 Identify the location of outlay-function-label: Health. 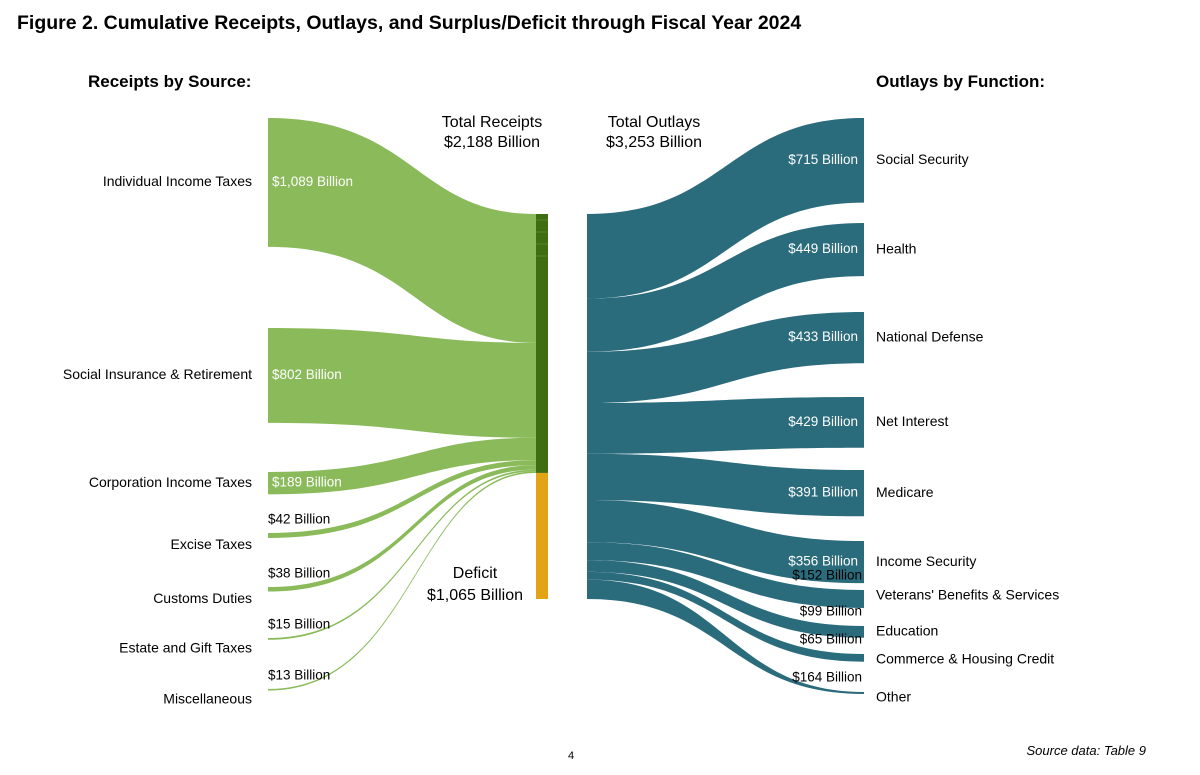
(896, 248).